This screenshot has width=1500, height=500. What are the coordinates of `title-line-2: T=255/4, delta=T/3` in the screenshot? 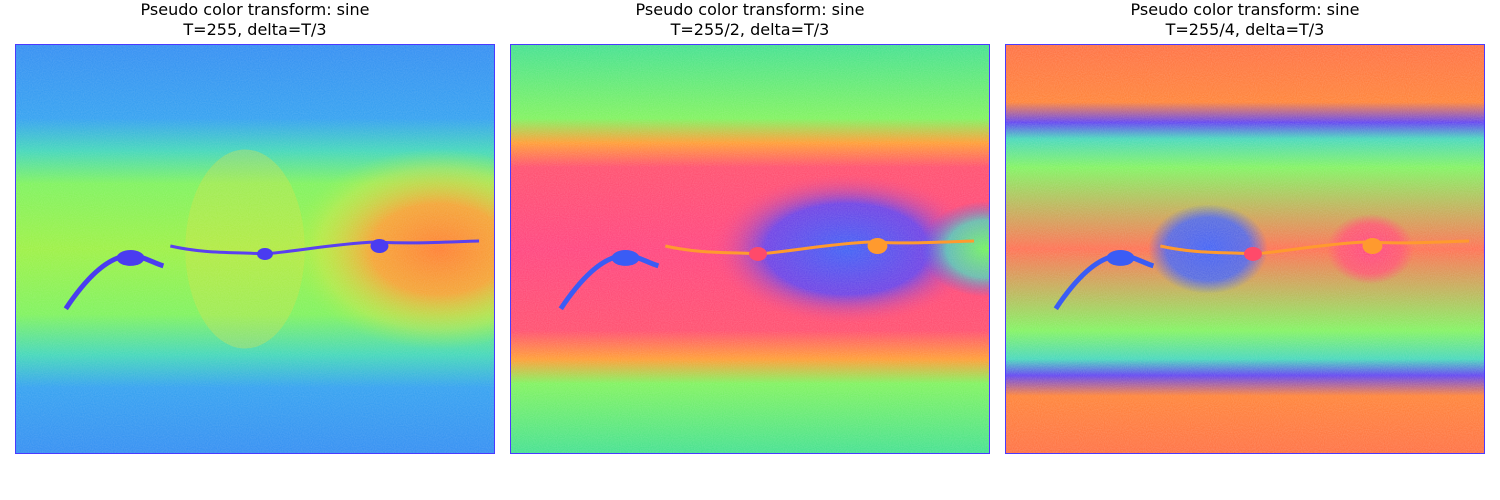 It's located at (1245, 29).